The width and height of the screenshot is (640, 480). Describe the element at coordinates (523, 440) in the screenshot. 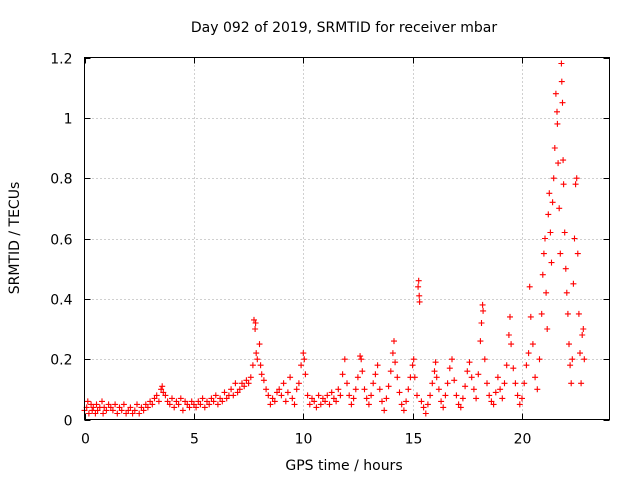

I see `x-tick-label: 20` at that location.